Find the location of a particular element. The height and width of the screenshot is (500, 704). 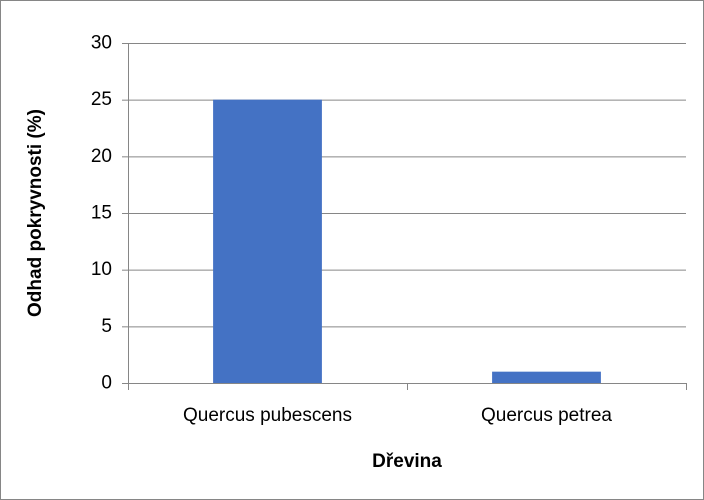

x-axis-title: Dřevina is located at coordinates (407, 461).